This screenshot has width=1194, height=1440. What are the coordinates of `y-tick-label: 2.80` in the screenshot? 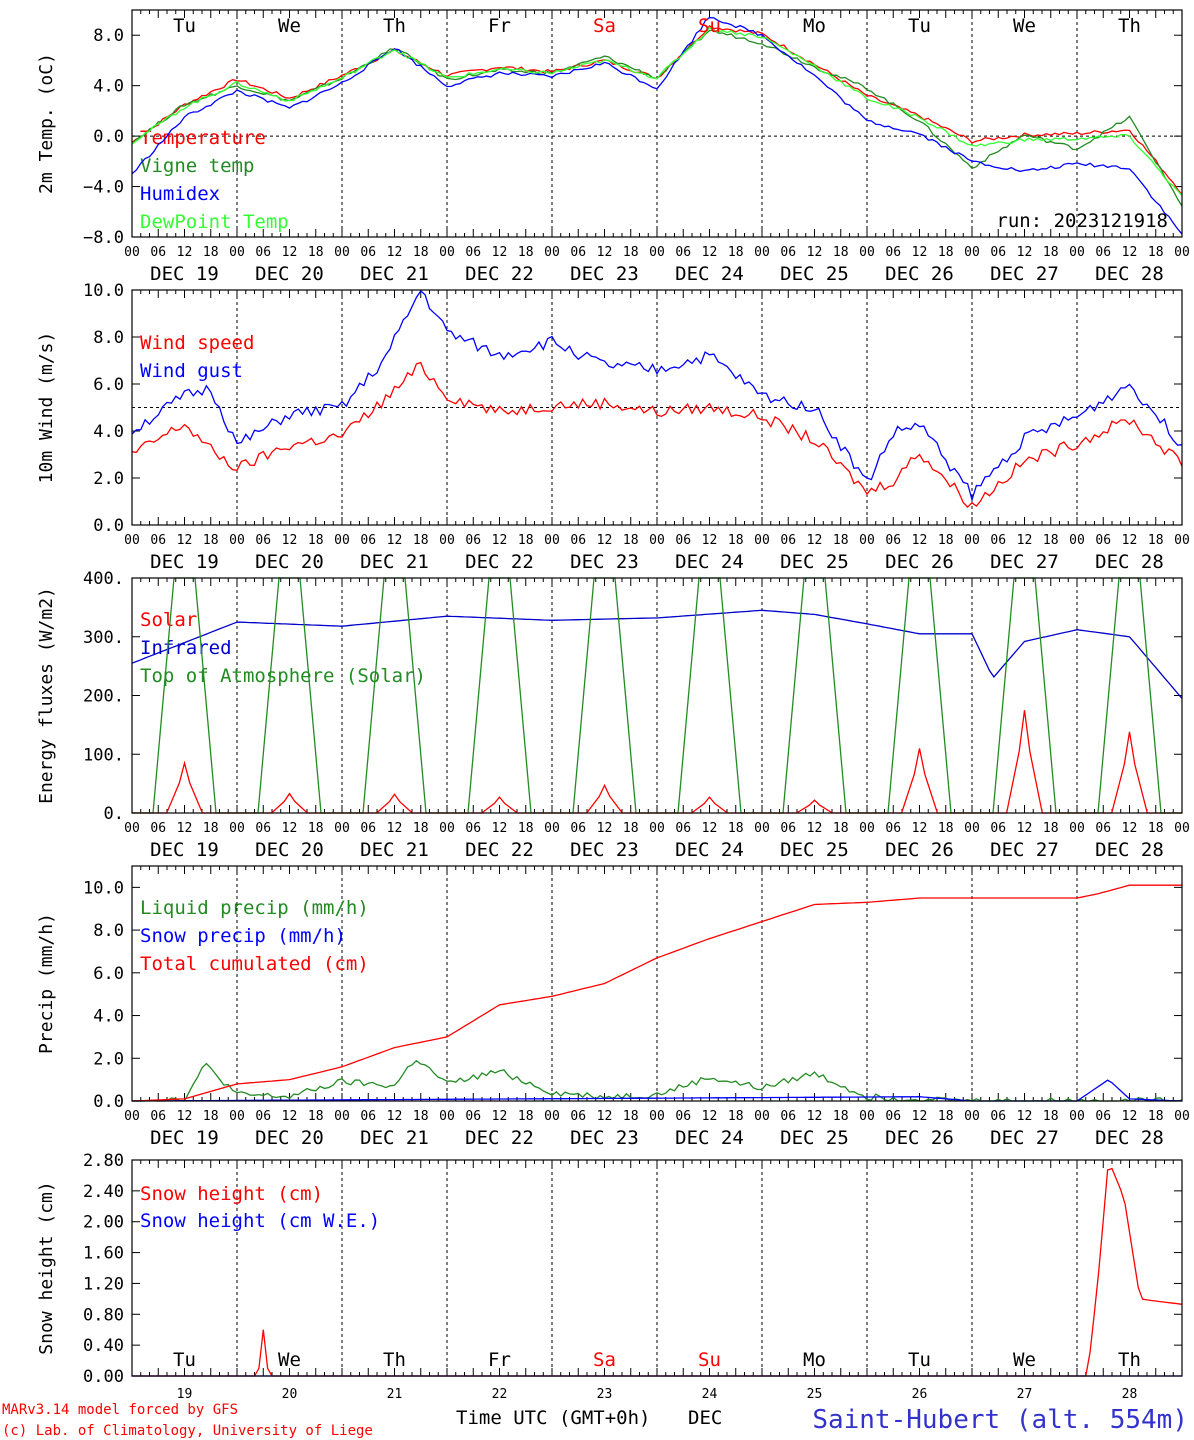 It's located at (103, 1161).